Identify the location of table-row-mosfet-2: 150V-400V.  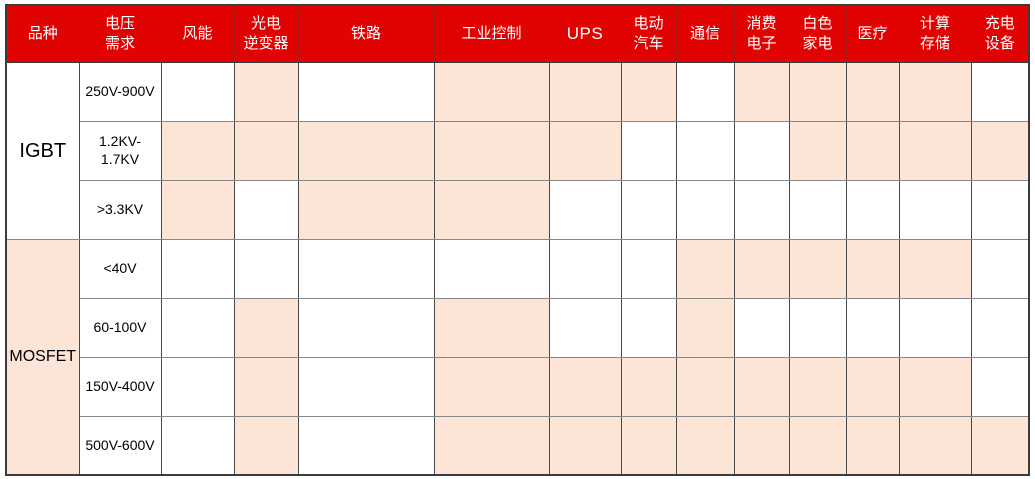
(518, 386).